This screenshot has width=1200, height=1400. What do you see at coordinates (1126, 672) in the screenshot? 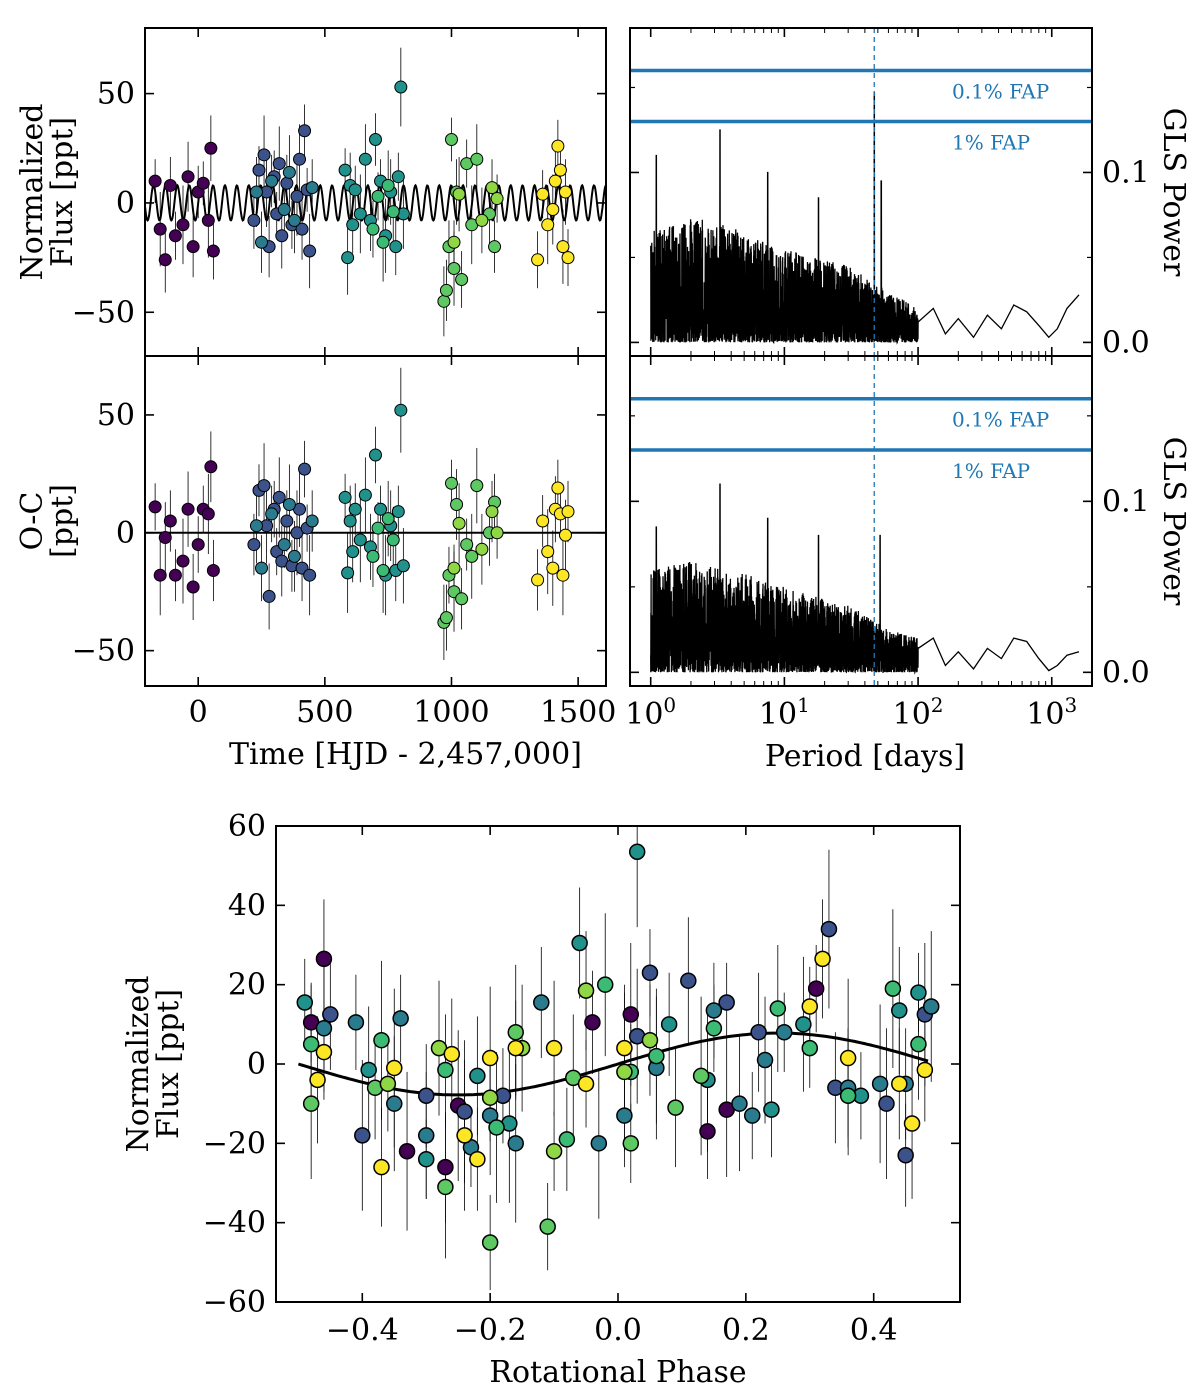
I see `y-tick-label: 0.0` at bounding box center [1126, 672].